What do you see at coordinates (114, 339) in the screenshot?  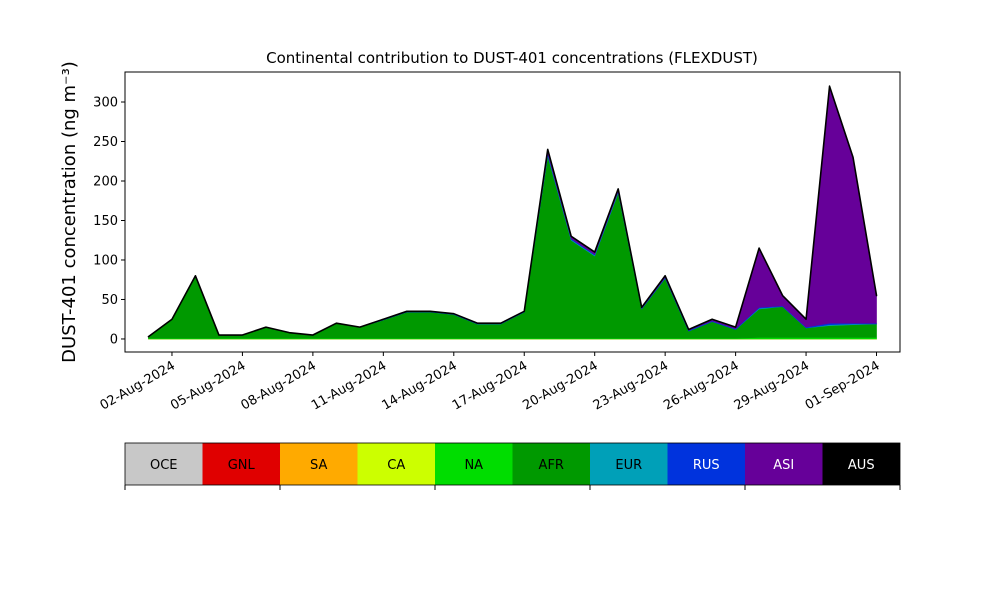 I see `y-tick-label: 0` at bounding box center [114, 339].